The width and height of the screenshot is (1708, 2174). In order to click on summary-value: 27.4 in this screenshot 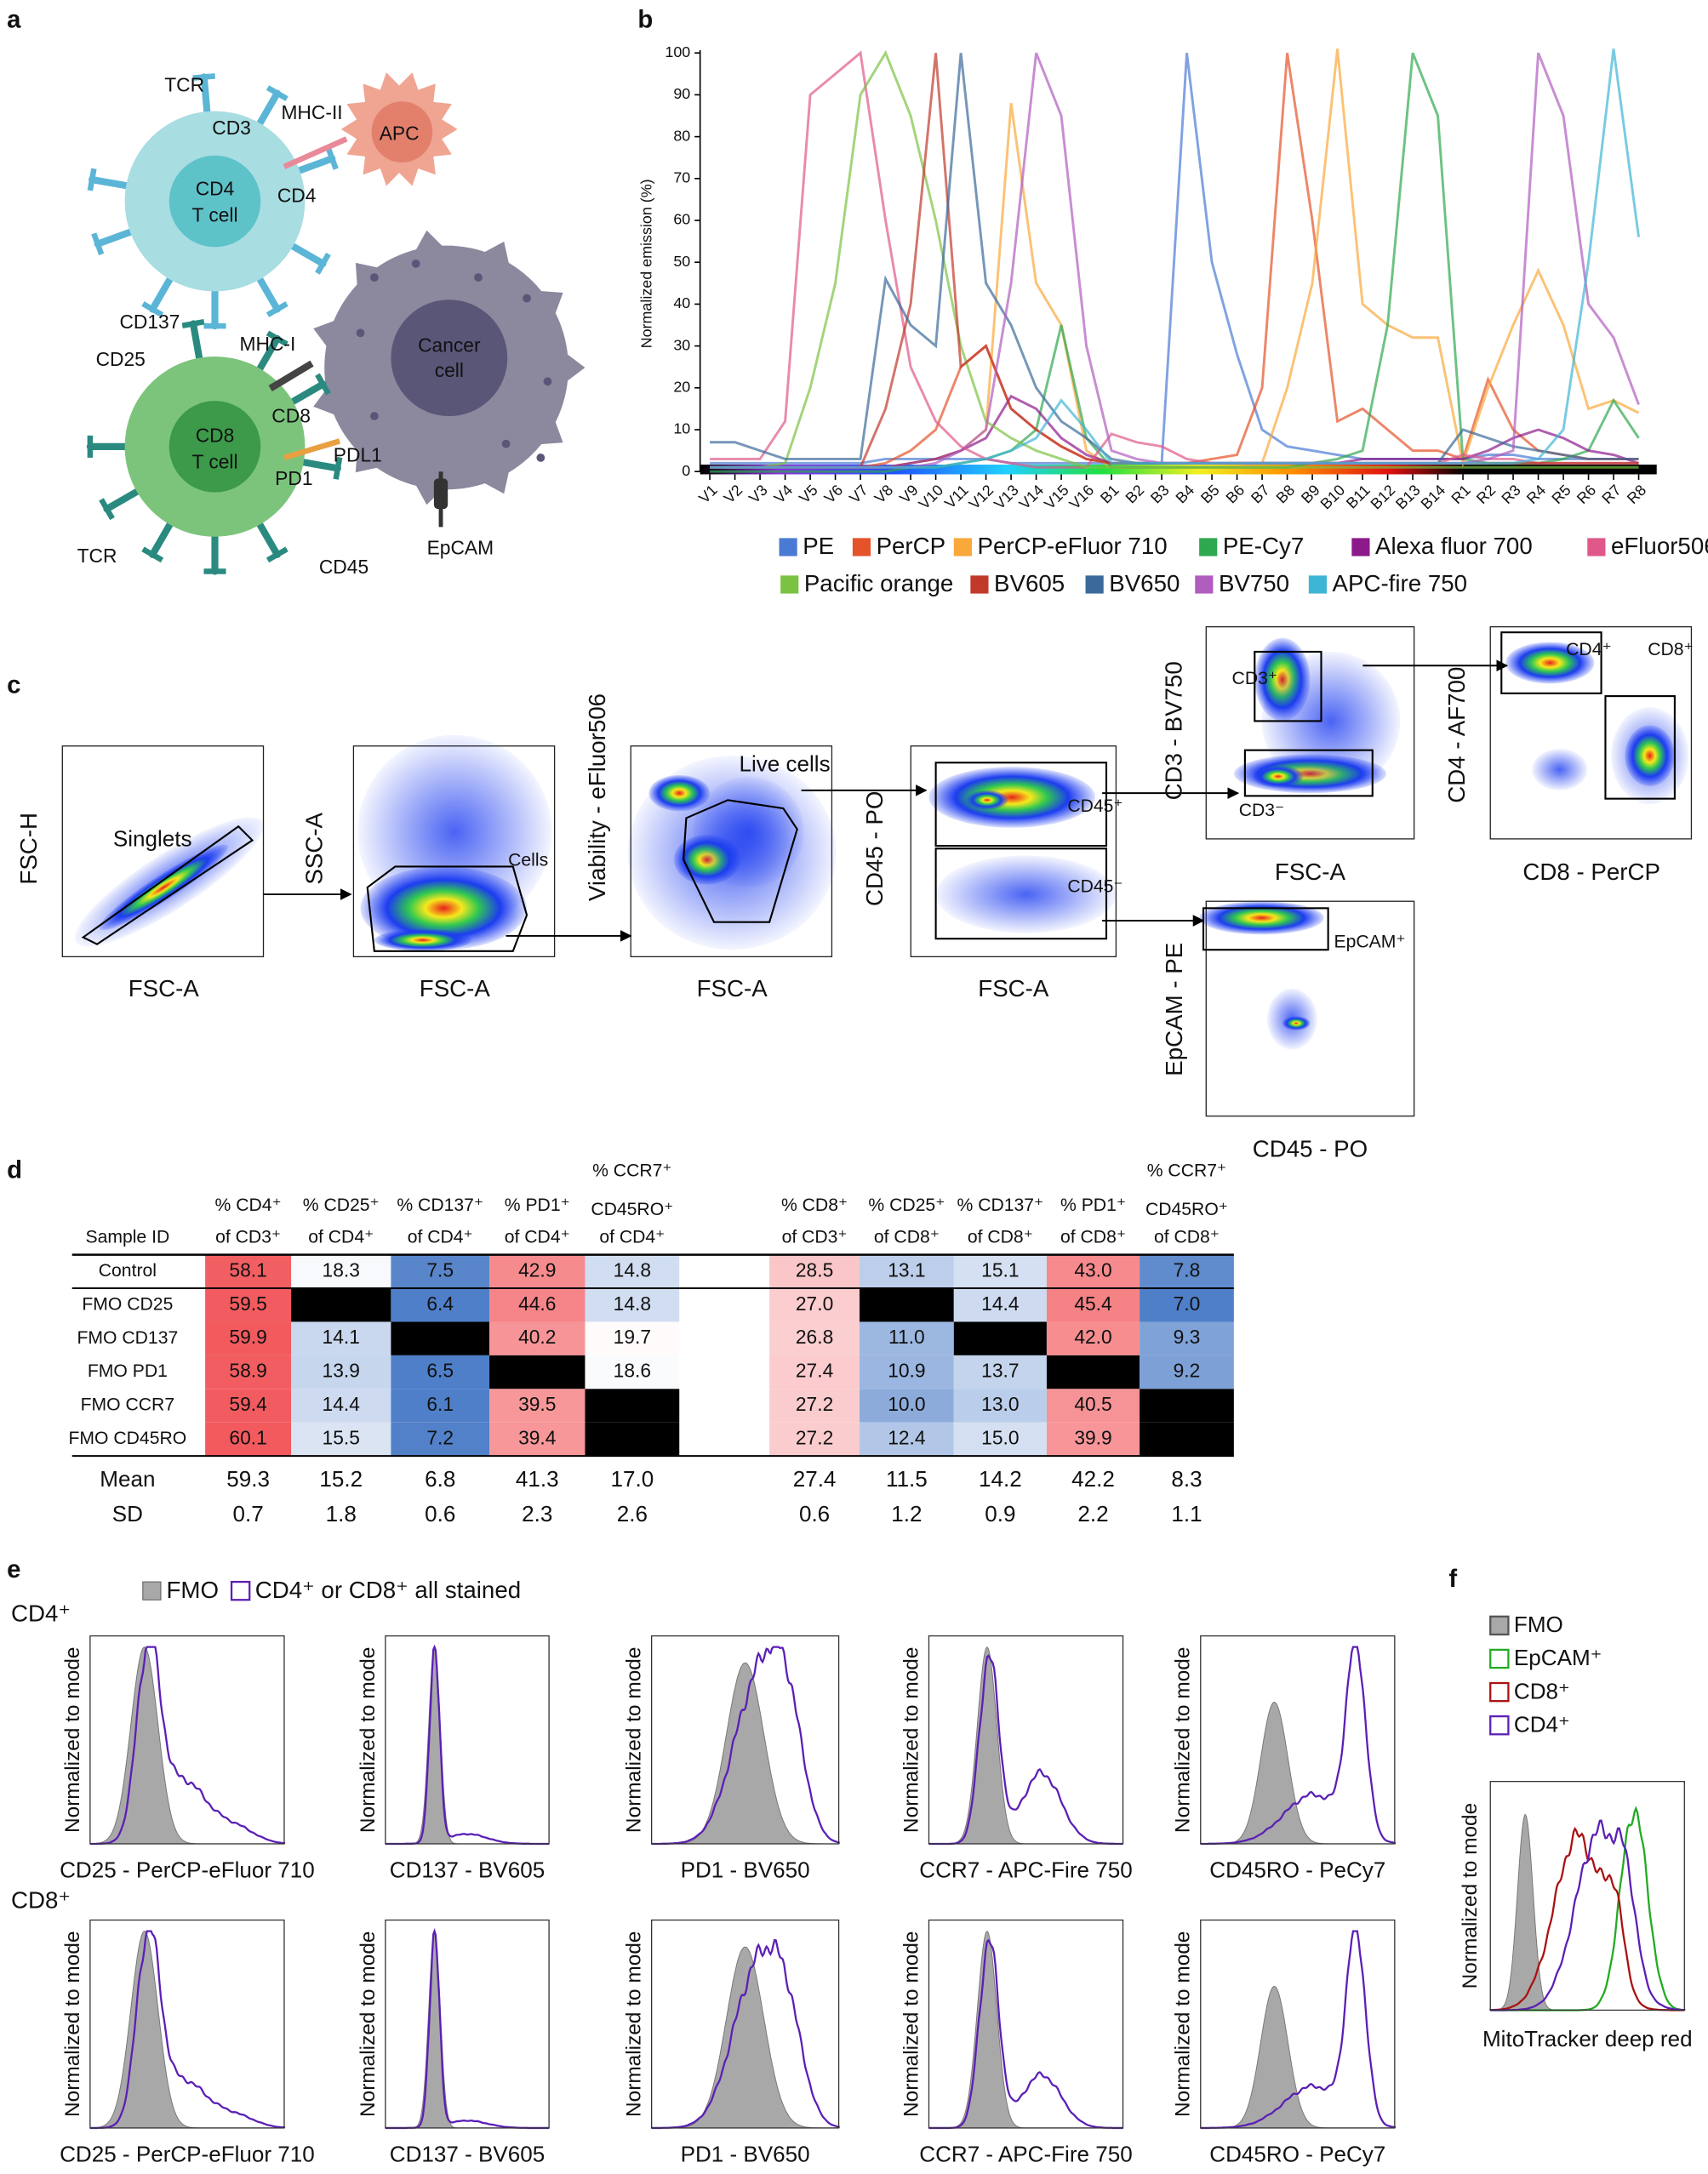, I will do `click(815, 1479)`.